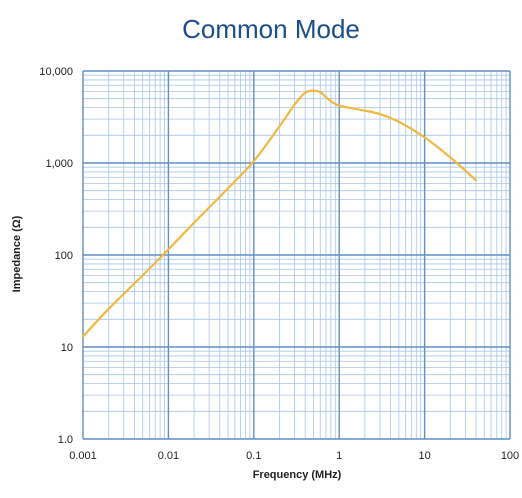 The width and height of the screenshot is (522, 498). What do you see at coordinates (339, 456) in the screenshot?
I see `x-tick-label: 1` at bounding box center [339, 456].